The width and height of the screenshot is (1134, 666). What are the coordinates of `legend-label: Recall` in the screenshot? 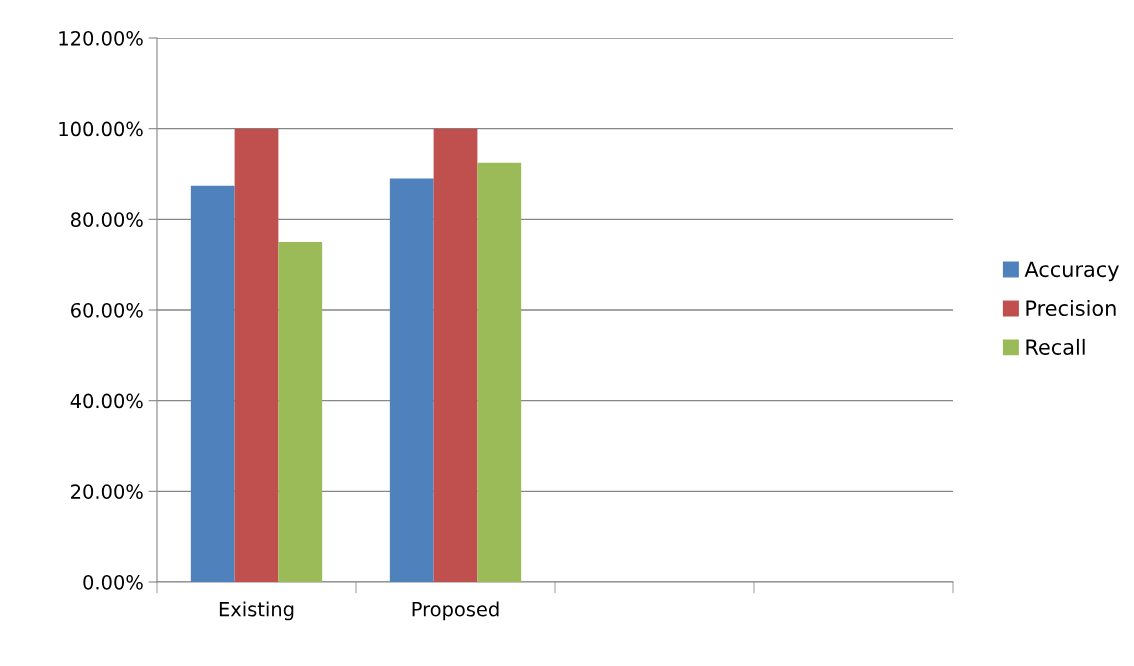 It's located at (1055, 346).